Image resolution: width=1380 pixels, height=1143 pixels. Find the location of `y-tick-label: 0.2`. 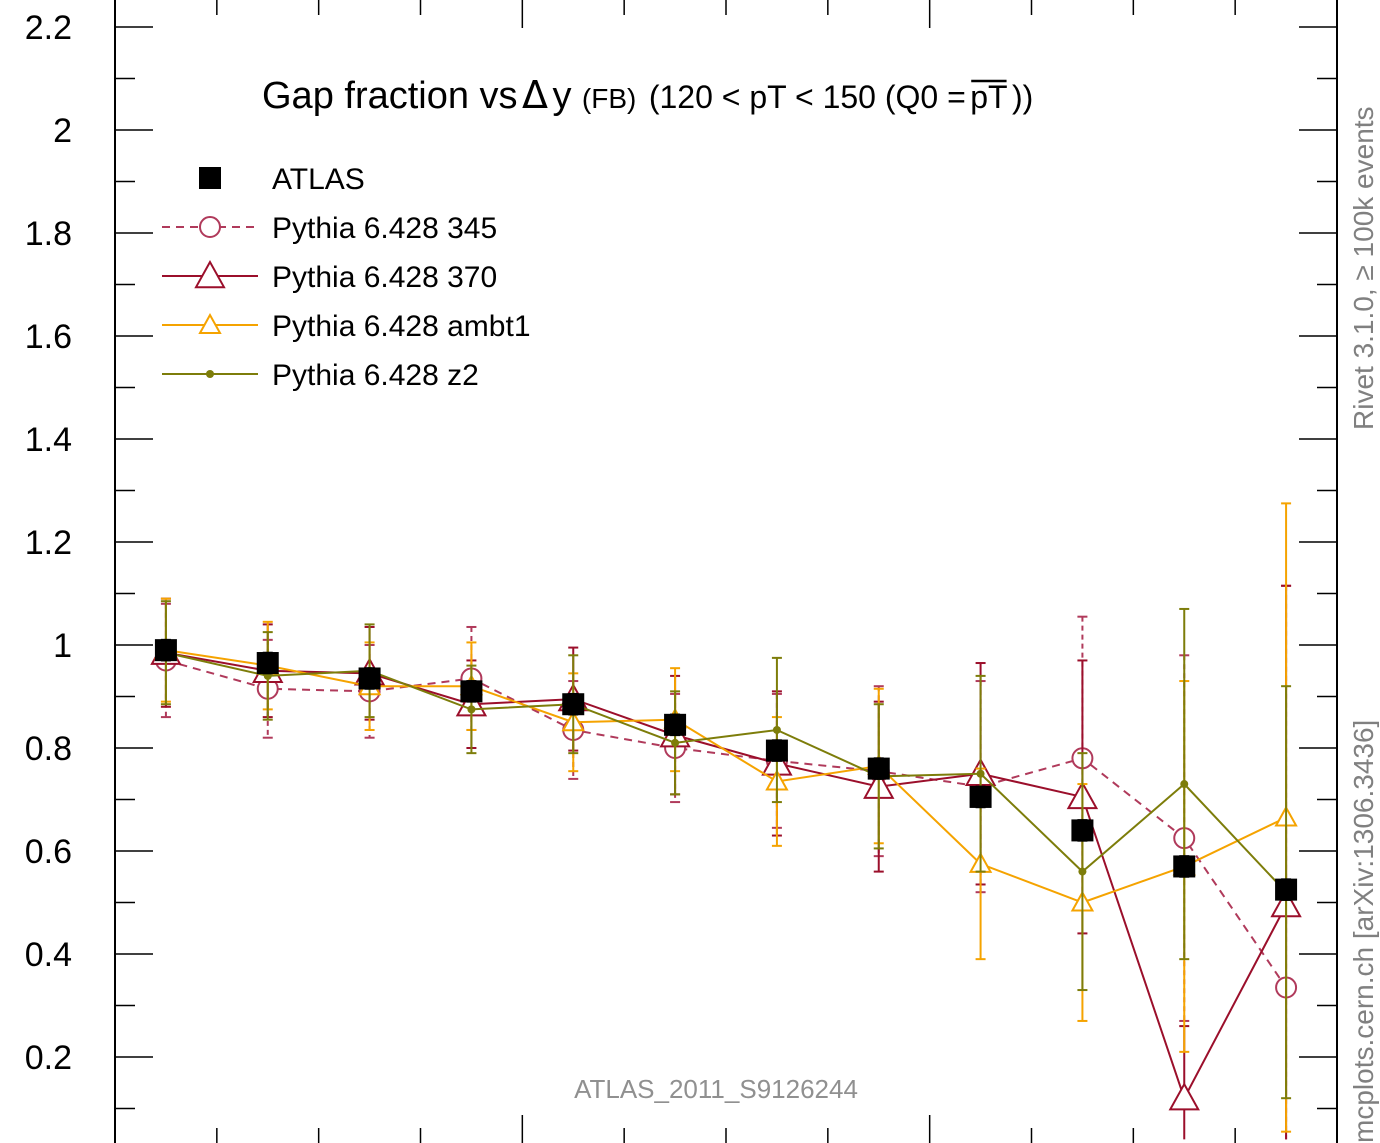

y-tick-label: 0.2 is located at coordinates (48, 1058).